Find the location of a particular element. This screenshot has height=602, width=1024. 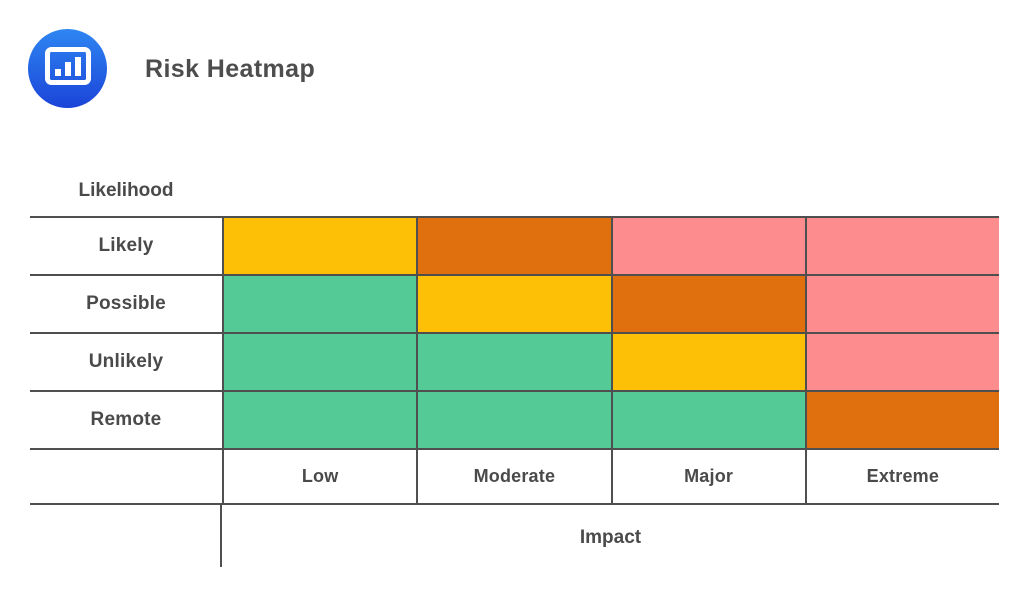

row-label: Remote is located at coordinates (126, 419).